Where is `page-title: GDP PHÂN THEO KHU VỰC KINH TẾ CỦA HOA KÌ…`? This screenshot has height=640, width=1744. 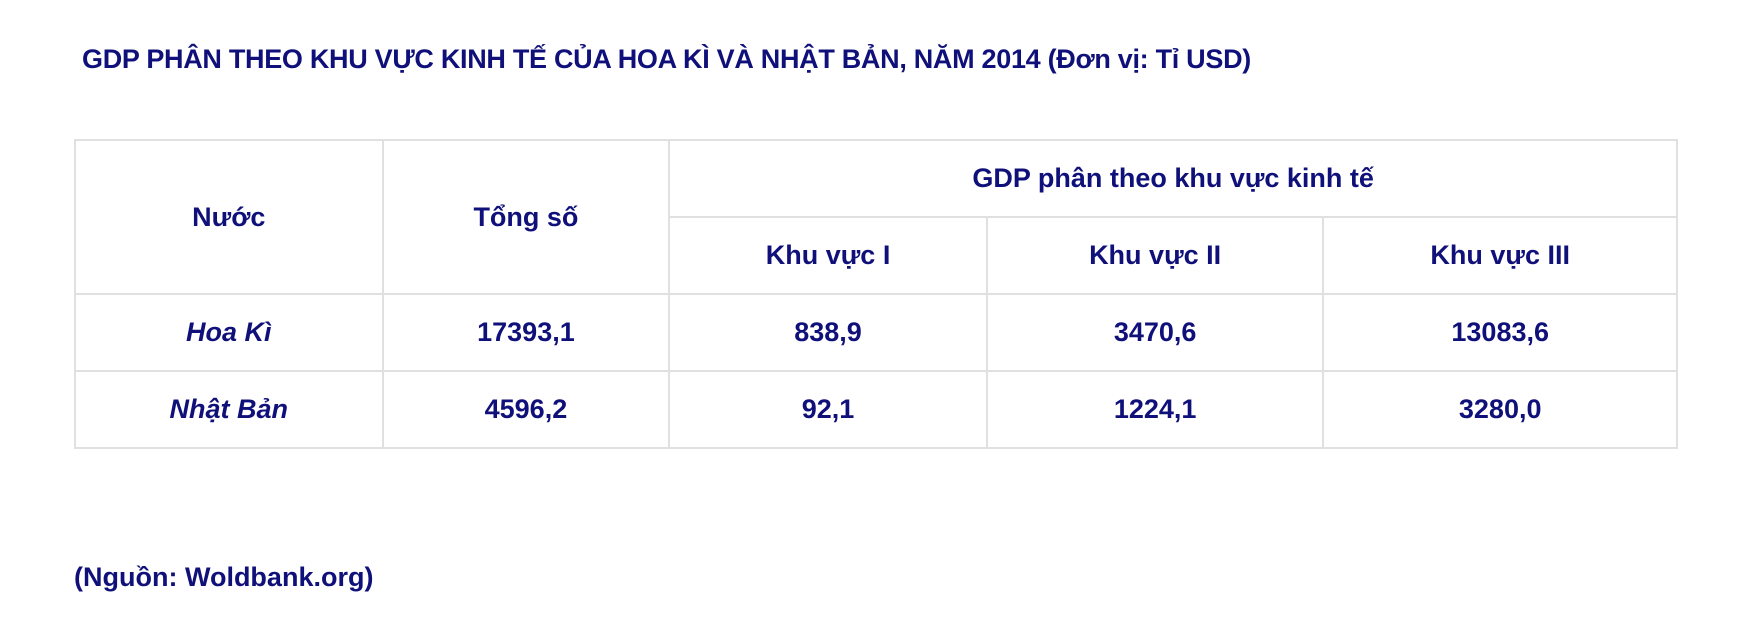
page-title: GDP PHÂN THEO KHU VỰC KINH TẾ CỦA HOA KÌ… is located at coordinates (666, 59).